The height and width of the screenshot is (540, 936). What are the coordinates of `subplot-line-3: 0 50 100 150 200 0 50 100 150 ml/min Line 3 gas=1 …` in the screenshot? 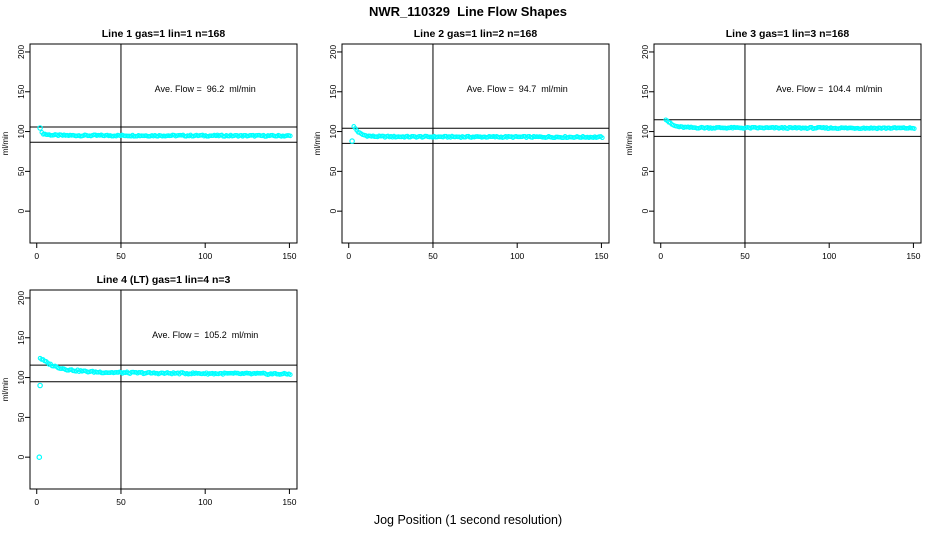 It's located at (773, 144).